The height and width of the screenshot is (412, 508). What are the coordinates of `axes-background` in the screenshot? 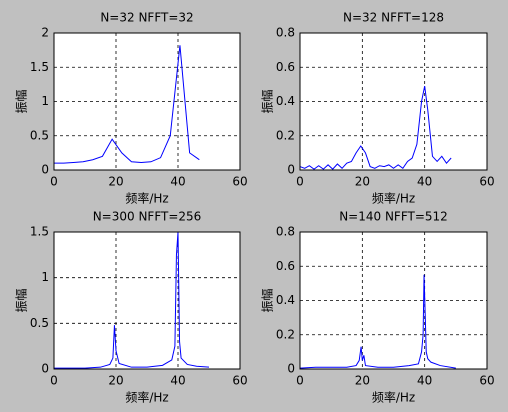 It's located at (147, 300).